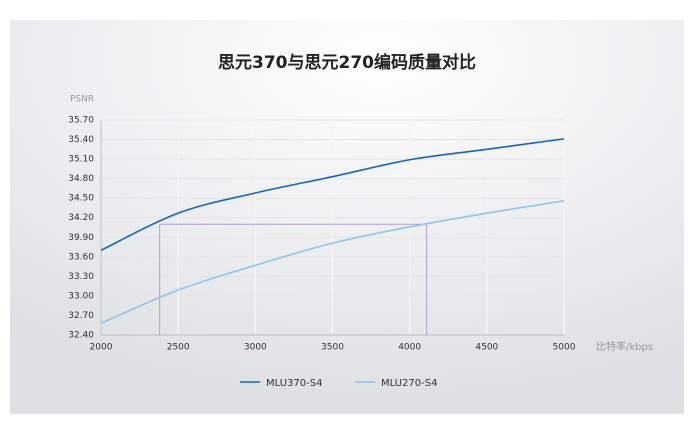 The image size is (694, 428). What do you see at coordinates (294, 383) in the screenshot?
I see `legend-label: MLU370-S4` at bounding box center [294, 383].